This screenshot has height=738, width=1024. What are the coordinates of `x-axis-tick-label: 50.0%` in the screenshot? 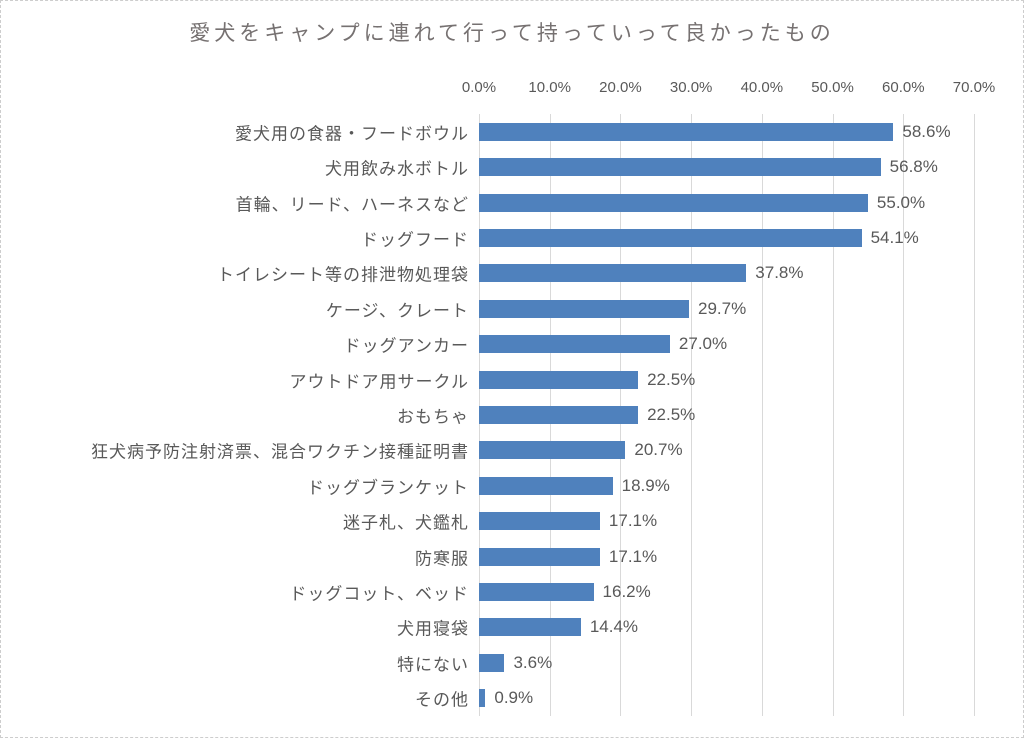 It's located at (832, 87).